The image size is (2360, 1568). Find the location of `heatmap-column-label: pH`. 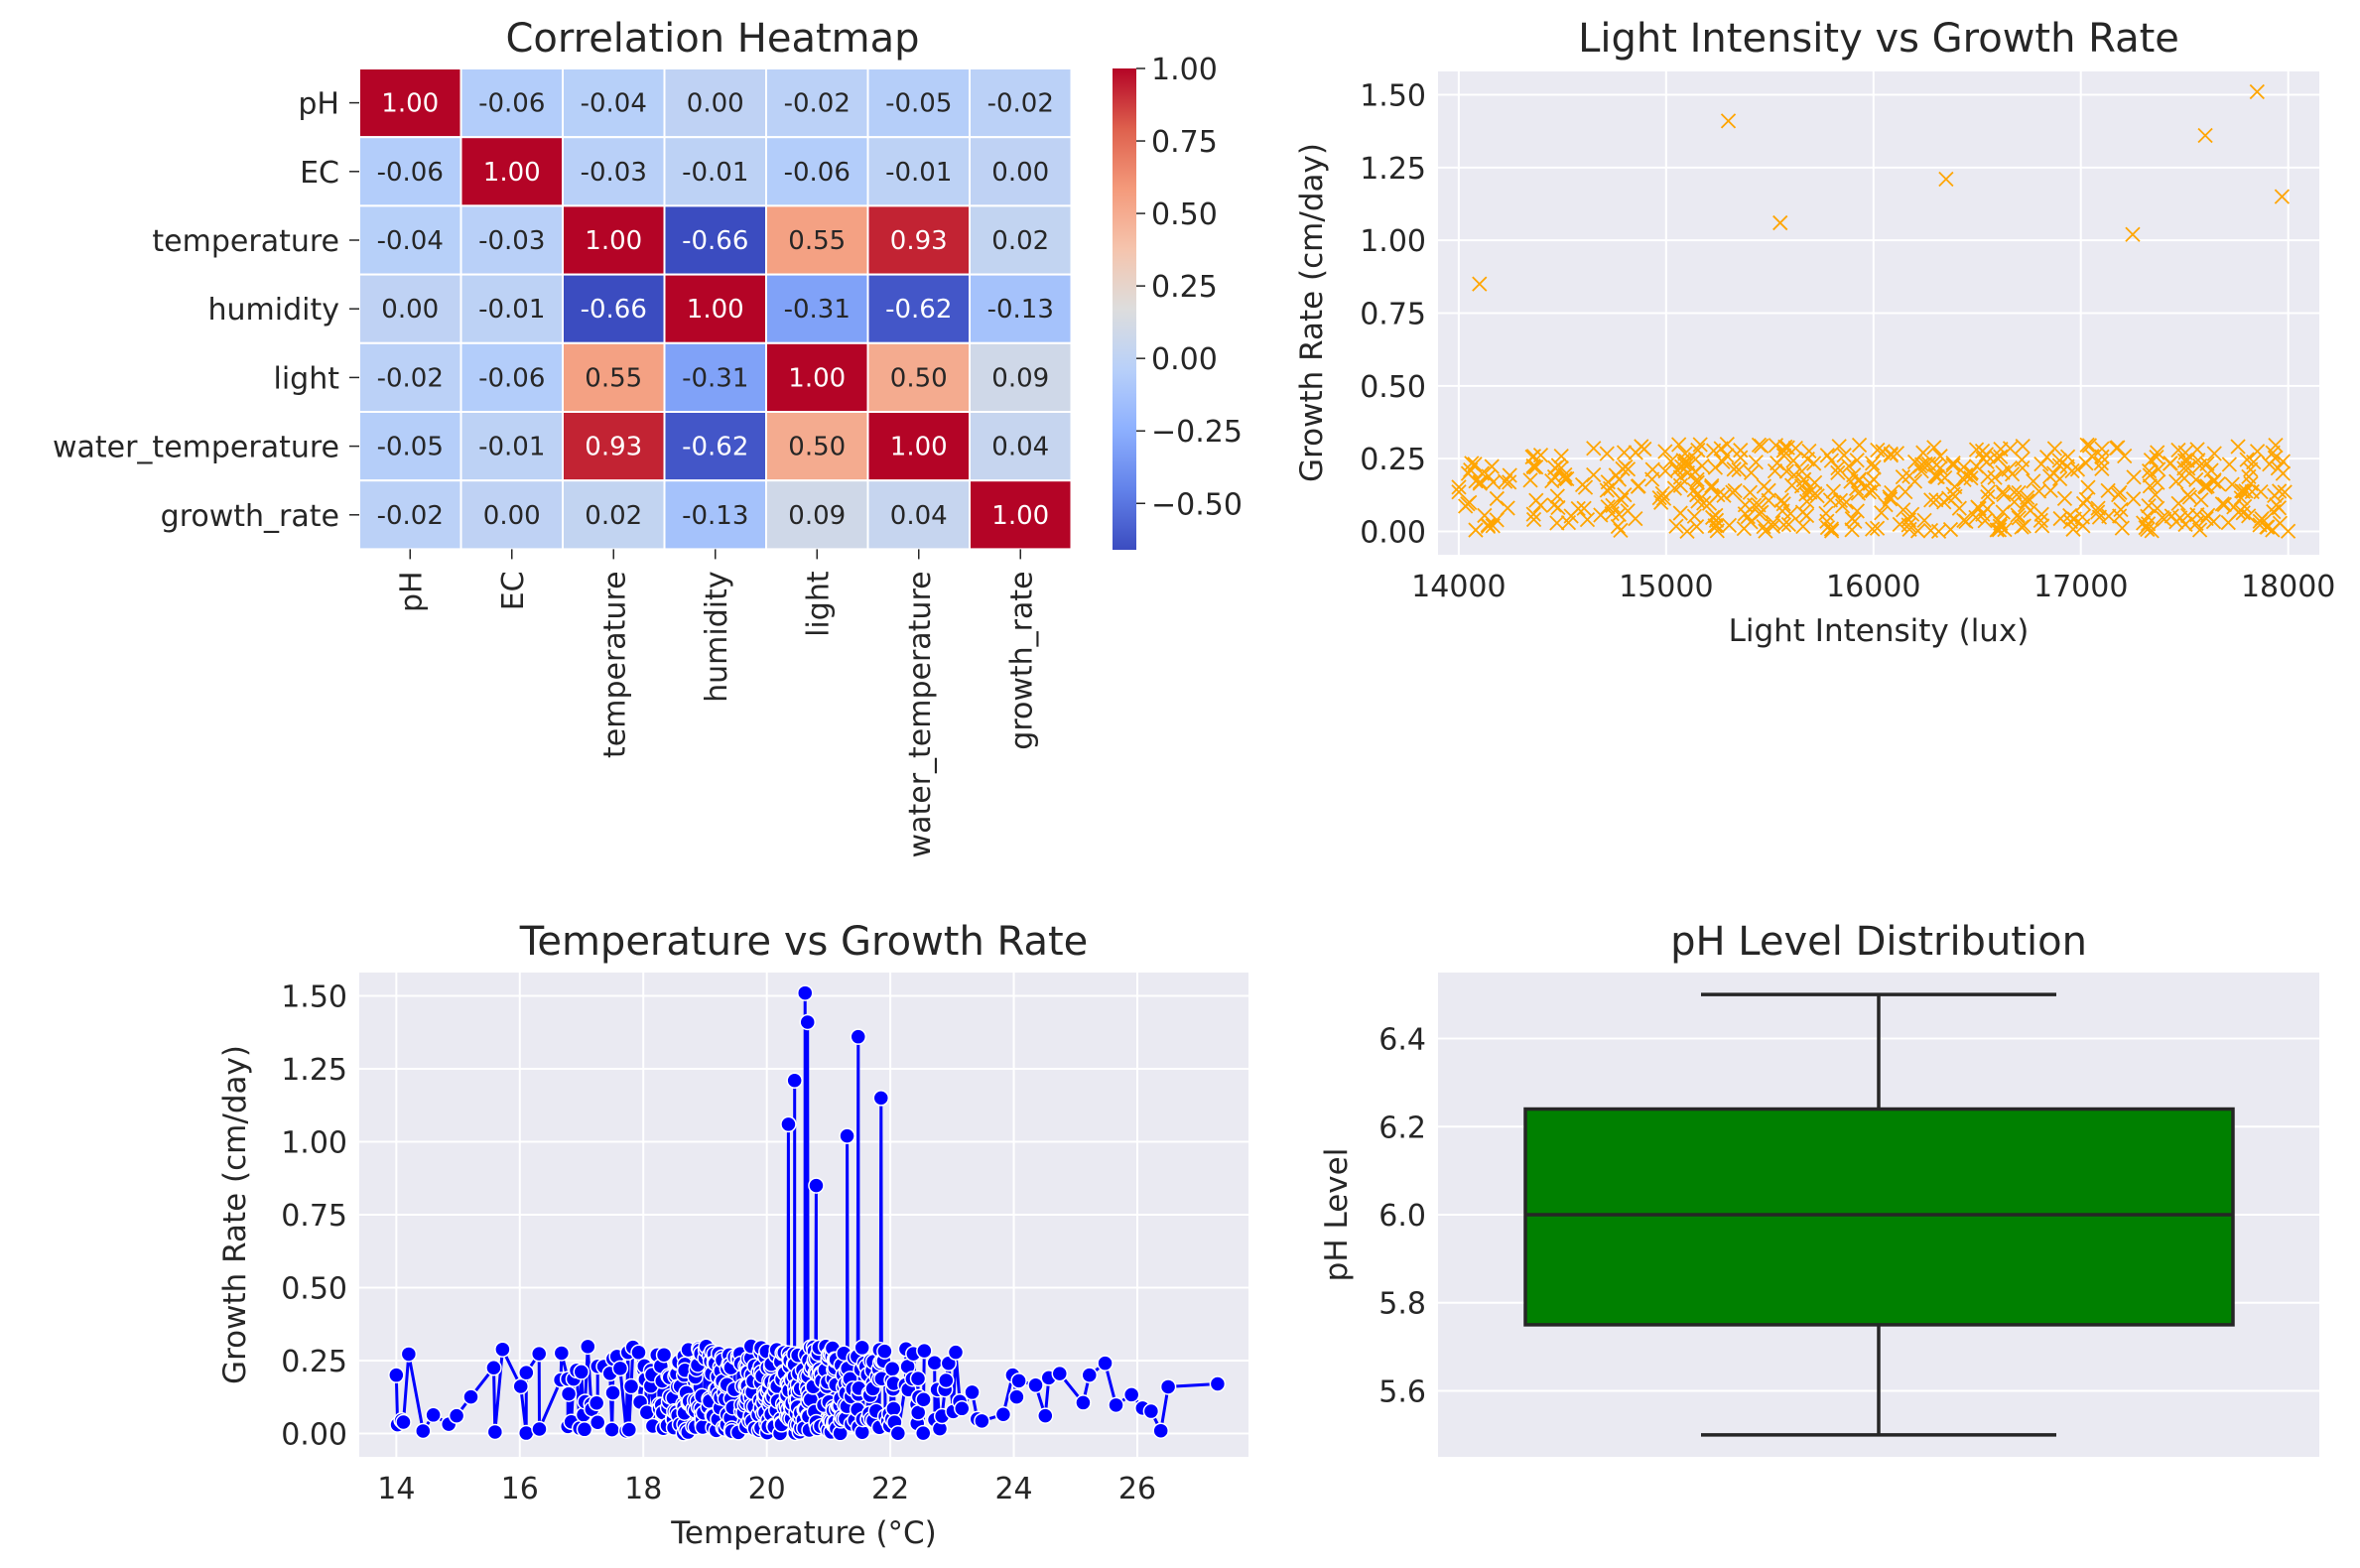

heatmap-column-label: pH is located at coordinates (411, 591).